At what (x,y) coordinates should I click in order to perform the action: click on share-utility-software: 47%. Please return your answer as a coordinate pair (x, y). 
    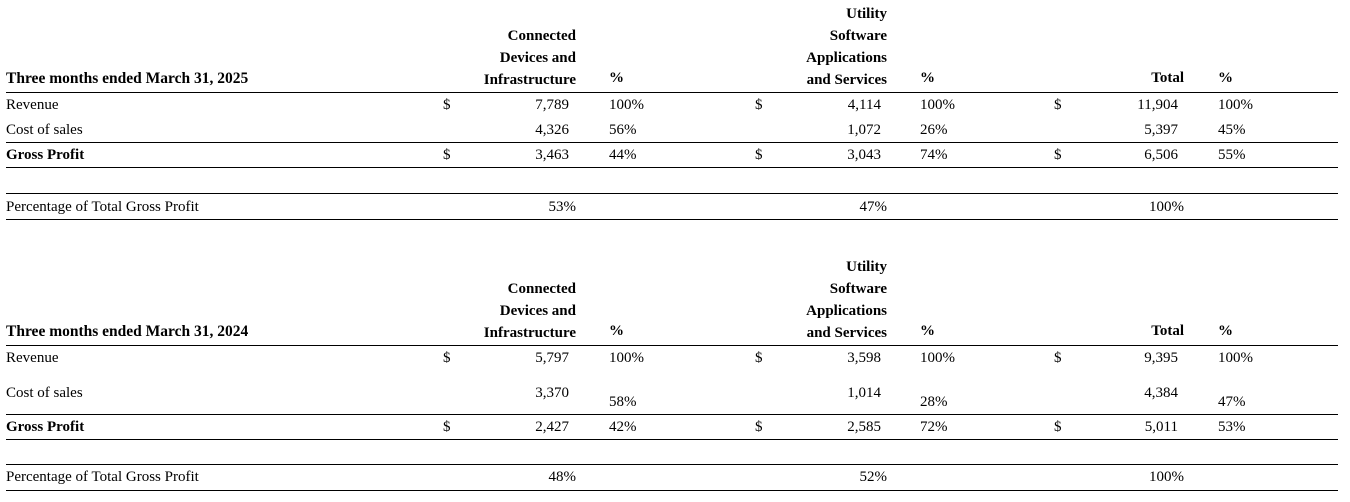
    Looking at the image, I should click on (873, 207).